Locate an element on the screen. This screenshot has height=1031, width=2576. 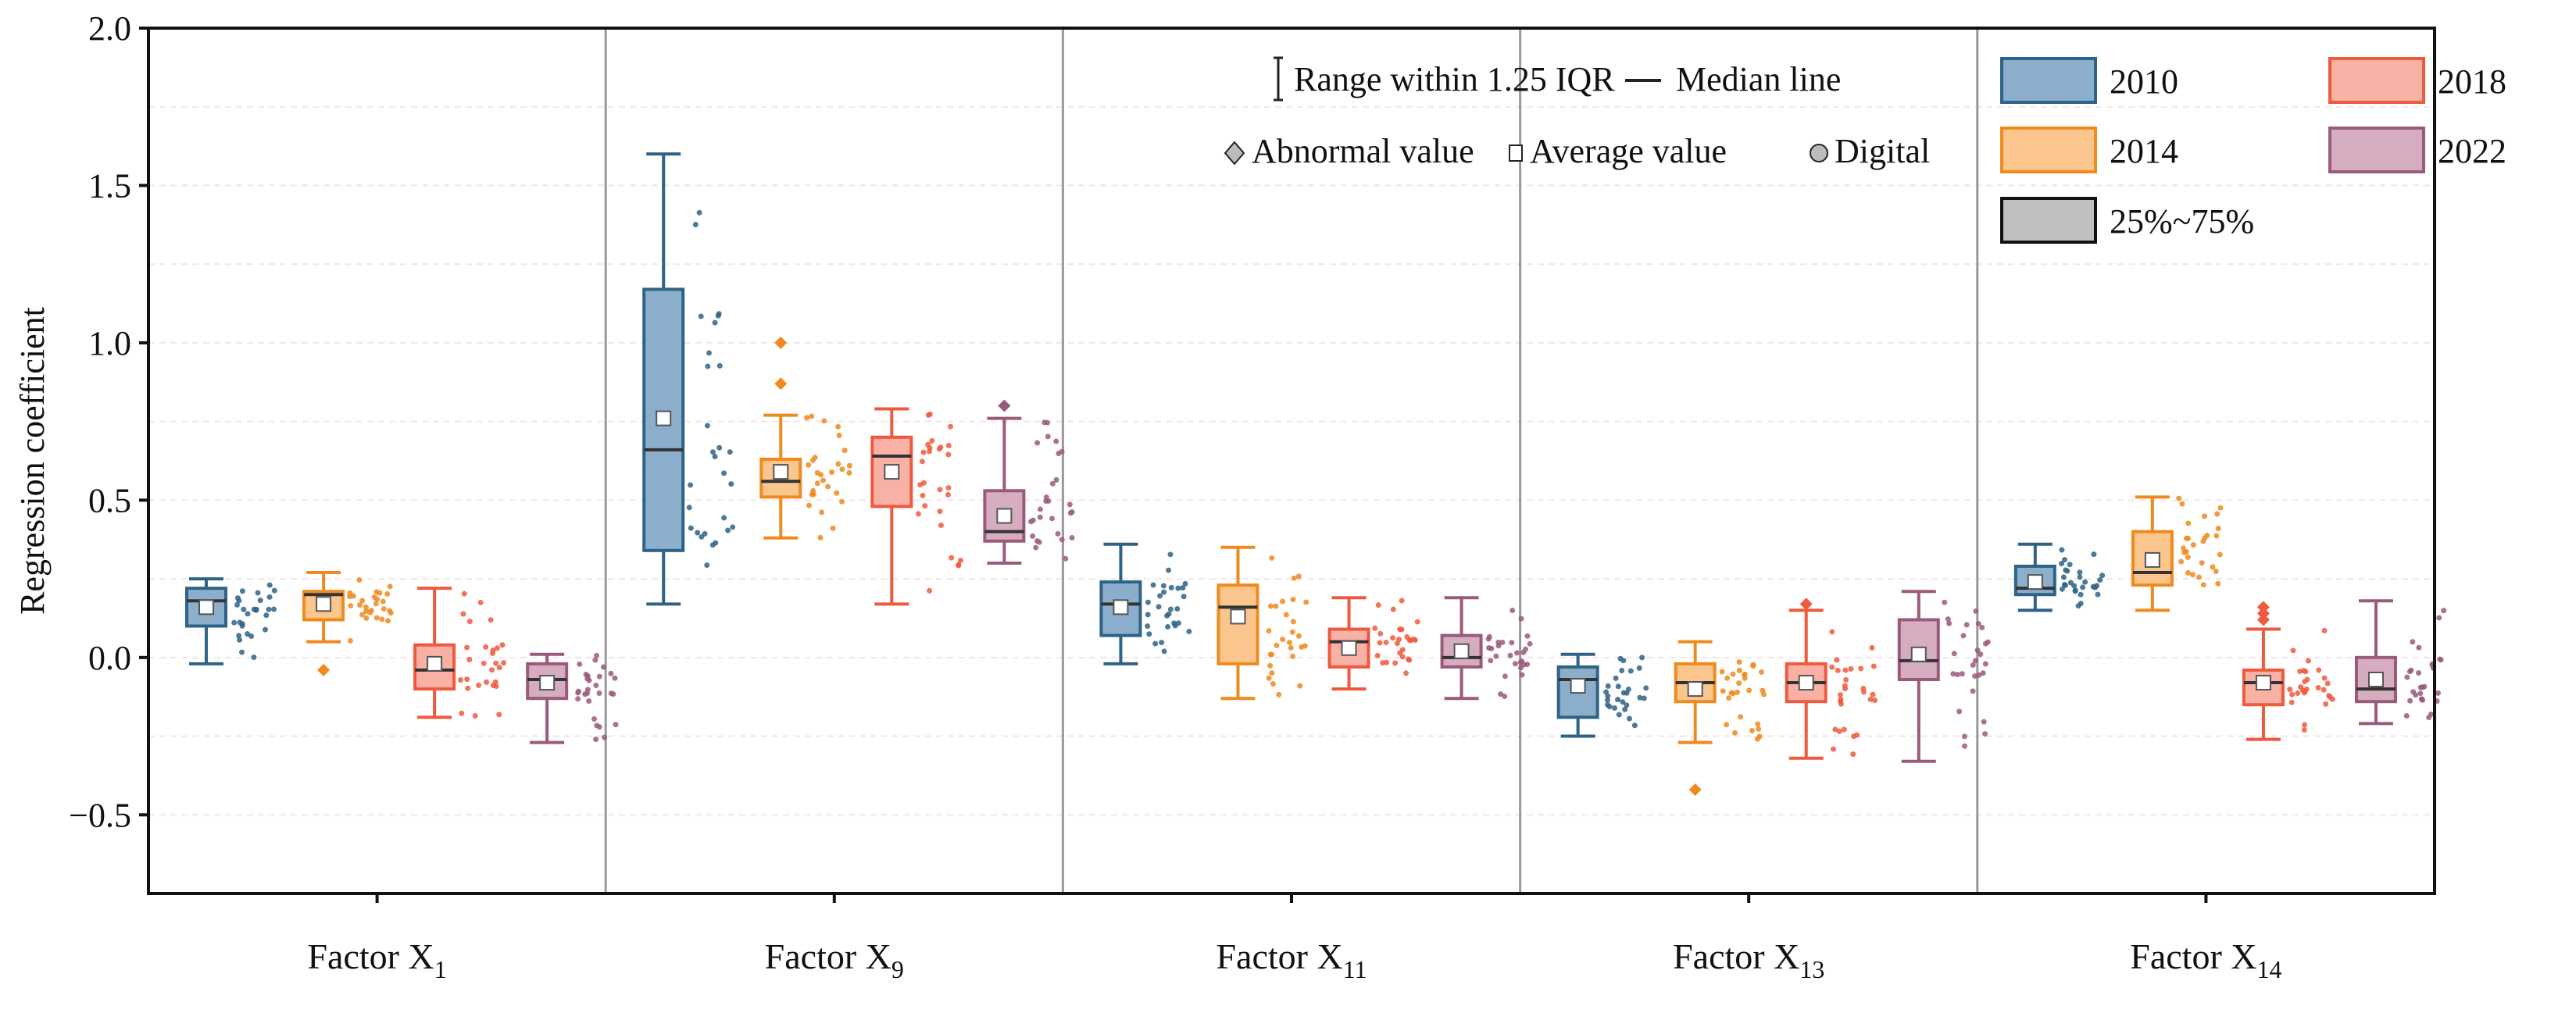
category-subscript: 9 is located at coordinates (898, 969).